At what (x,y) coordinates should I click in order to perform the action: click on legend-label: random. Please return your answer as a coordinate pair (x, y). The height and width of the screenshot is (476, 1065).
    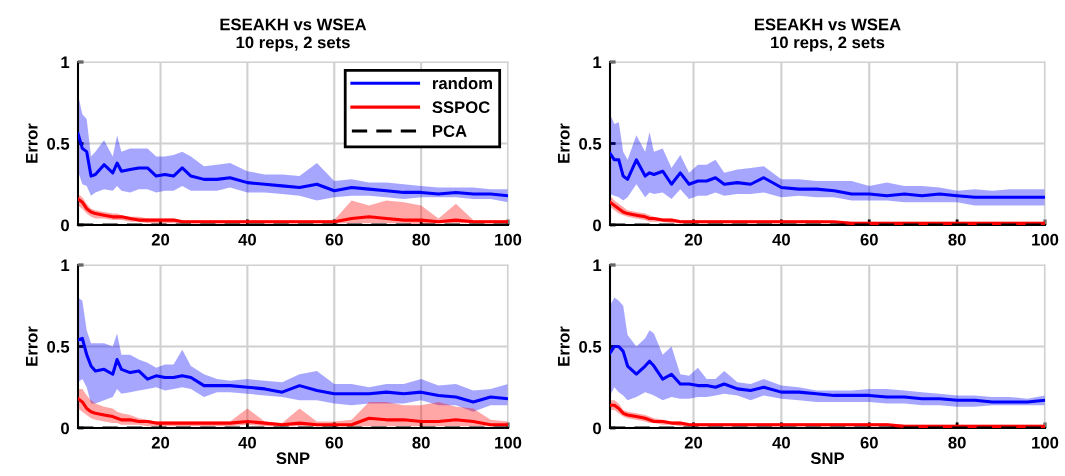
    Looking at the image, I should click on (462, 83).